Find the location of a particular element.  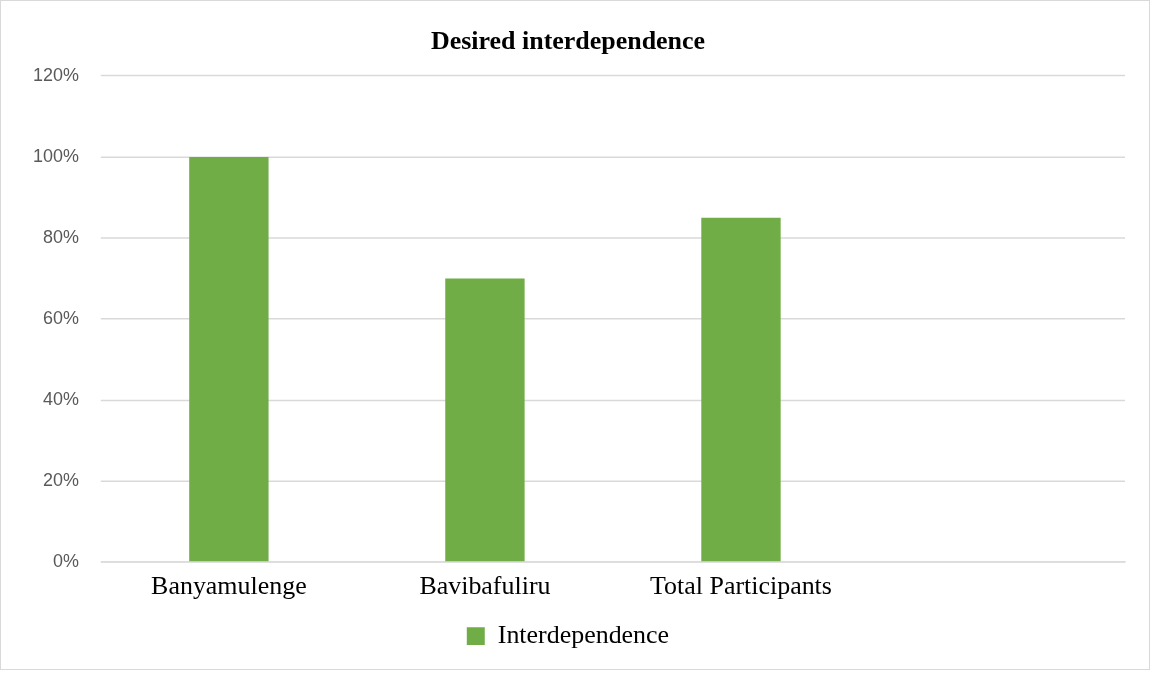

y-tick-label: 40% is located at coordinates (60, 399).